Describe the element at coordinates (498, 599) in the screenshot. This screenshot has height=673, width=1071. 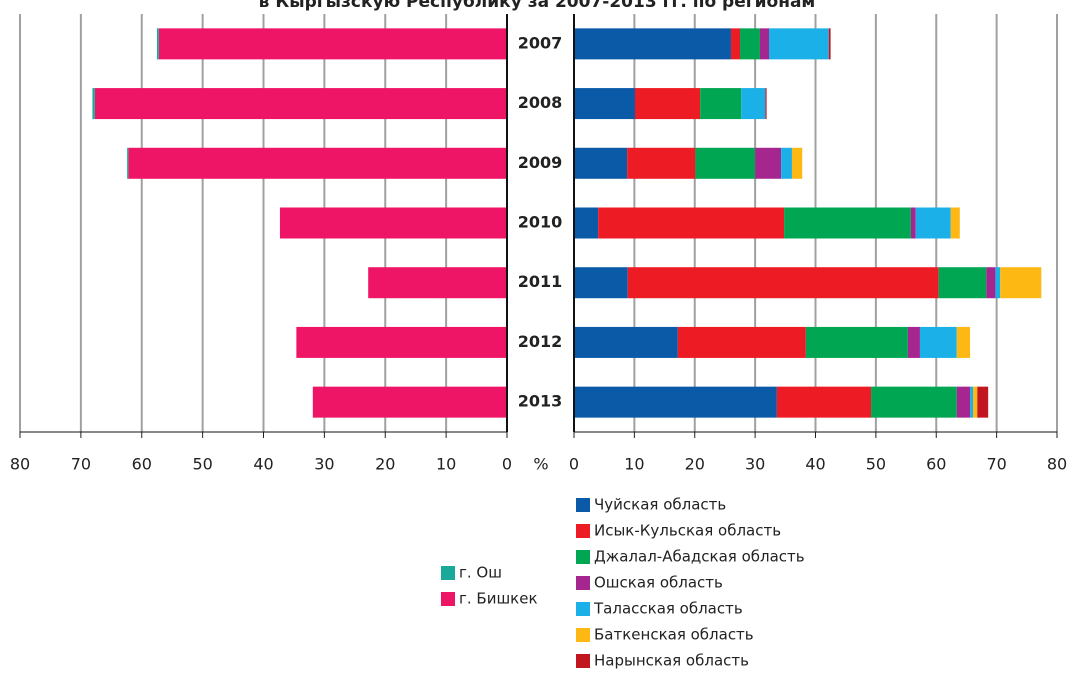
I see `legend-label: г. Бишкек` at that location.